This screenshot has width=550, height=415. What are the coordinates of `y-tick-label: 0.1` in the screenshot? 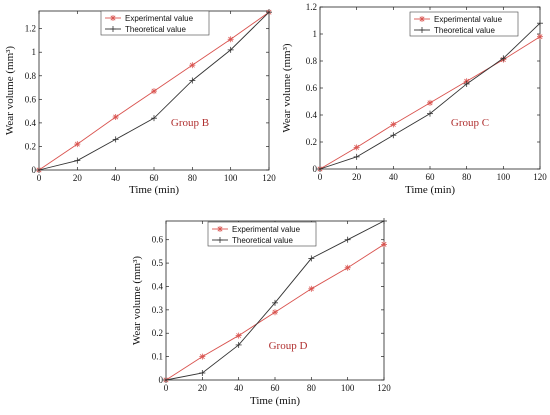 It's located at (157, 357).